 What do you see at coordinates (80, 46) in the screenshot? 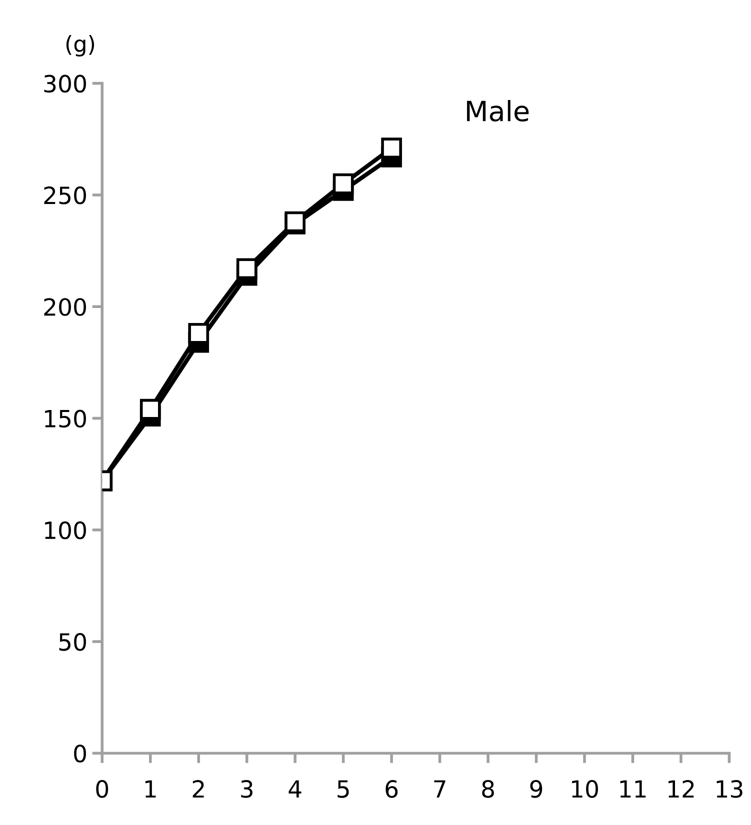
I see `y-axis-title: (g)` at bounding box center [80, 46].